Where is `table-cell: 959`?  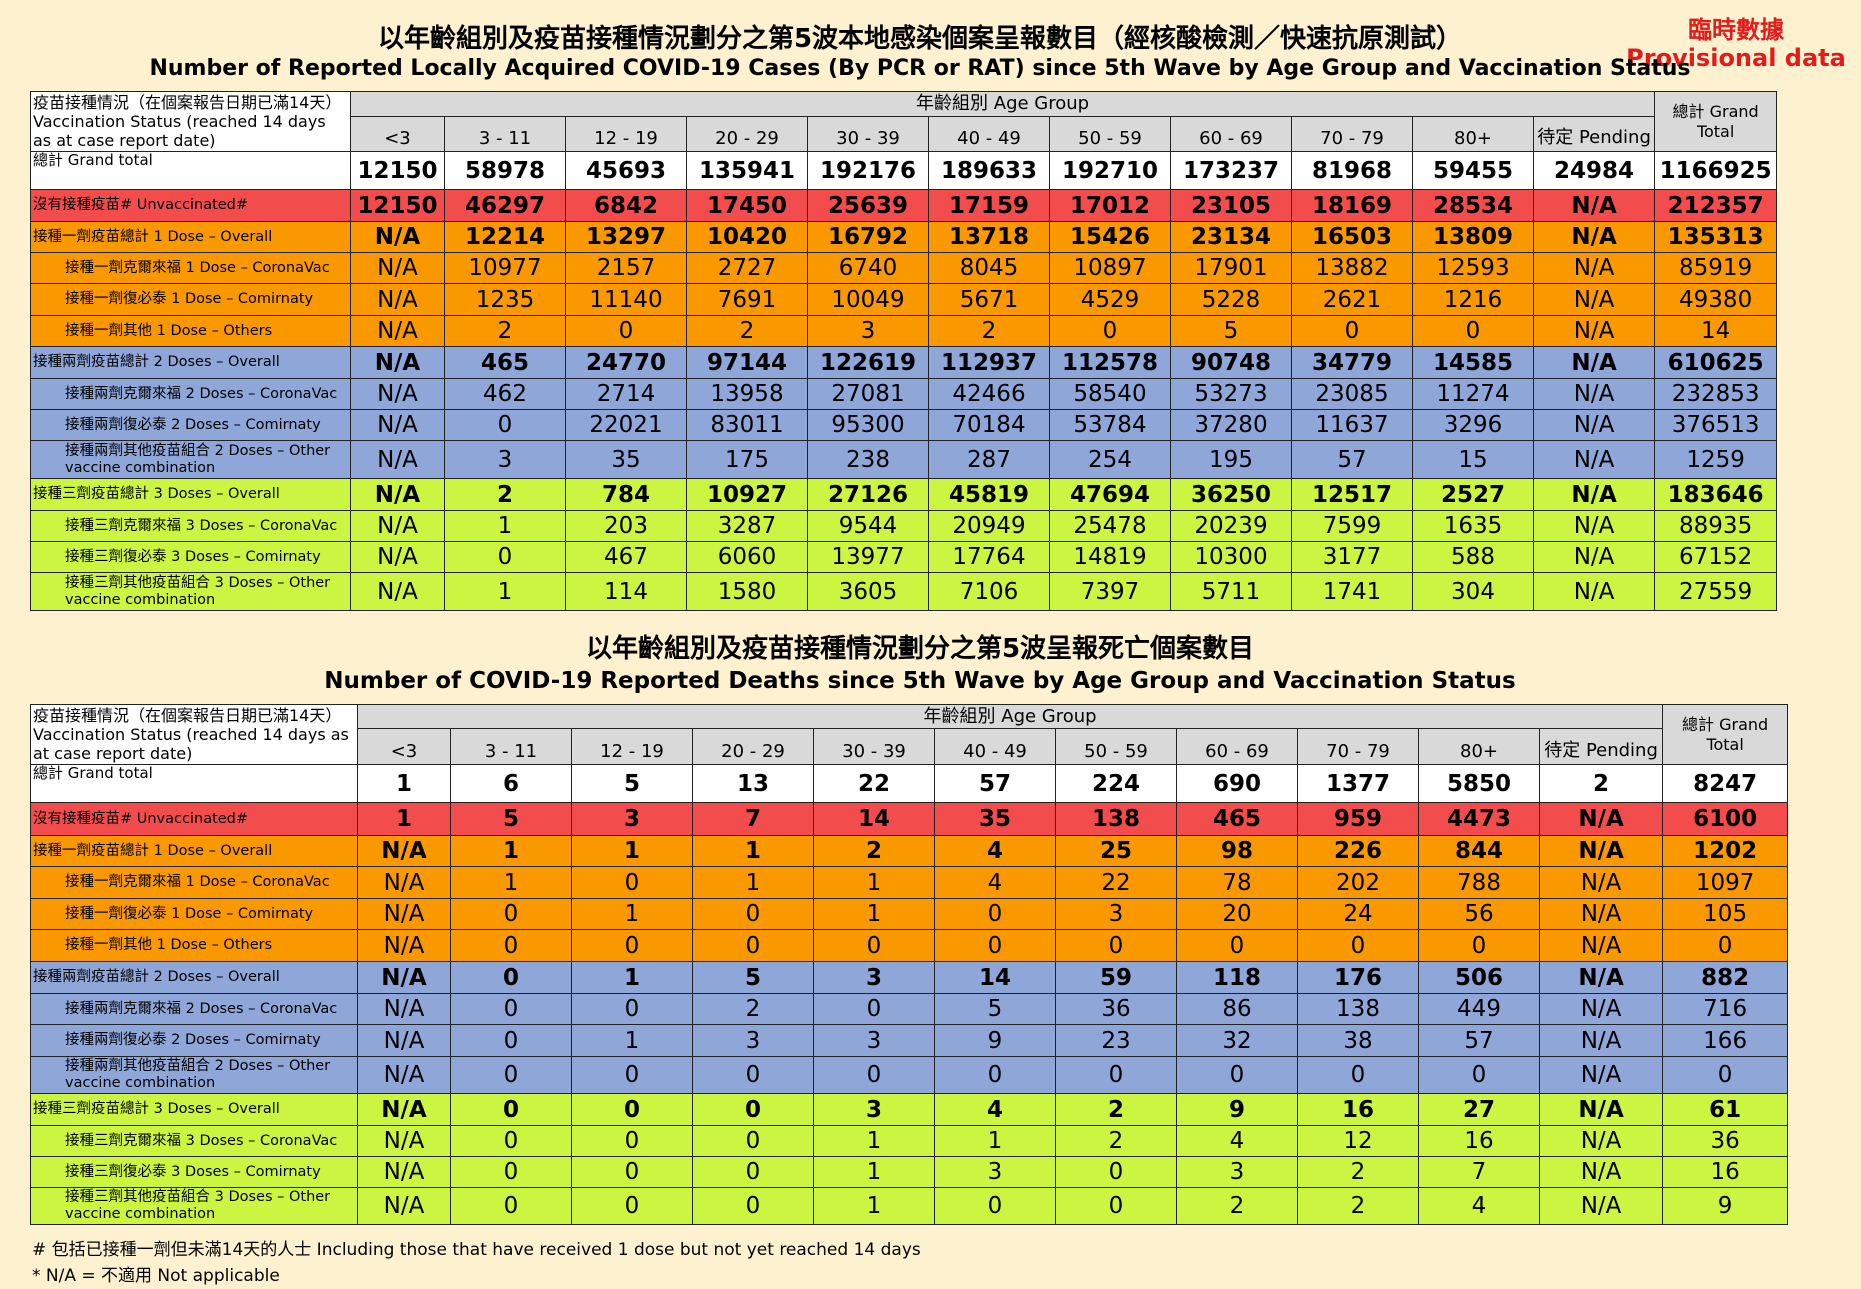 table-cell: 959 is located at coordinates (1358, 819).